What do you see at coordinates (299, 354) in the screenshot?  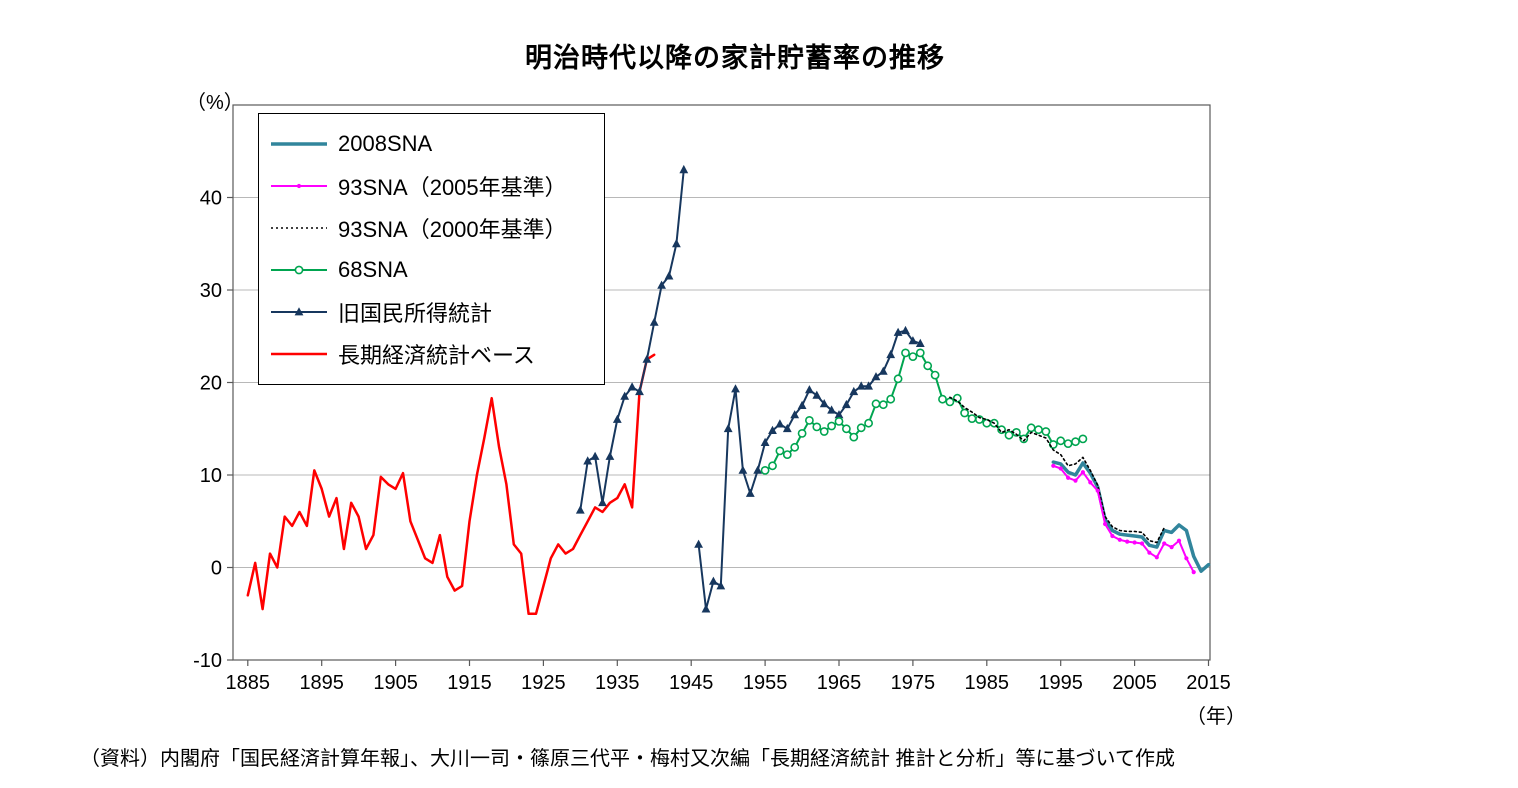 I see `legend-sample-long-term-stats-line` at bounding box center [299, 354].